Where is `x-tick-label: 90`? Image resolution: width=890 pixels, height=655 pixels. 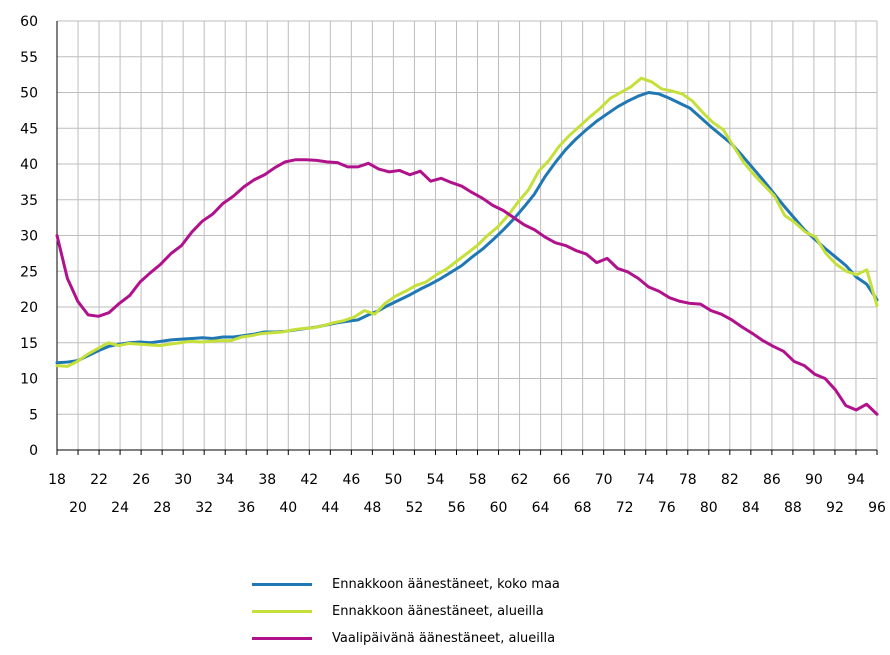 x-tick-label: 90 is located at coordinates (814, 480).